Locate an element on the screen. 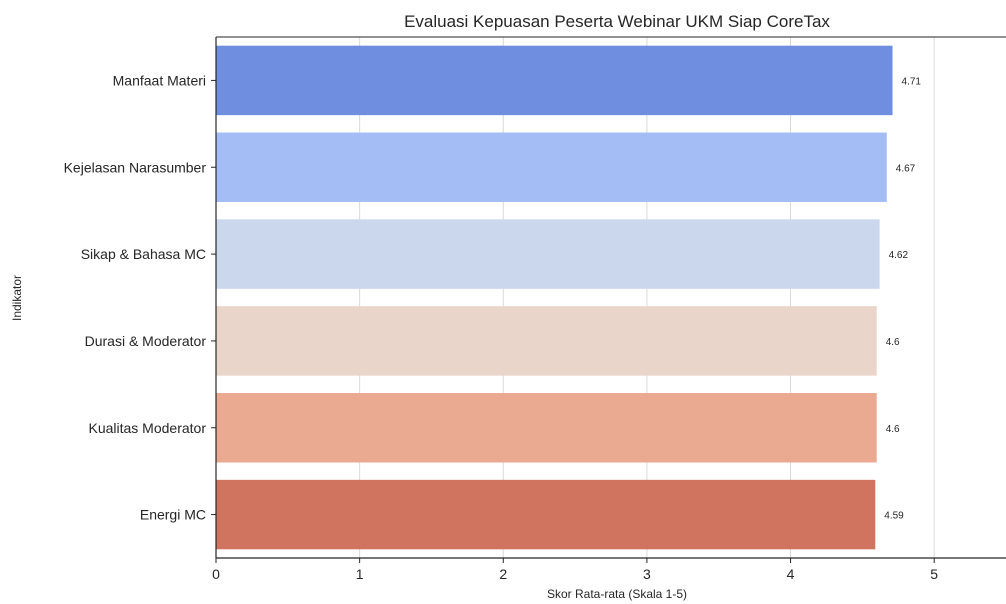 The image size is (1006, 604). x-tick-label: 4 is located at coordinates (791, 574).